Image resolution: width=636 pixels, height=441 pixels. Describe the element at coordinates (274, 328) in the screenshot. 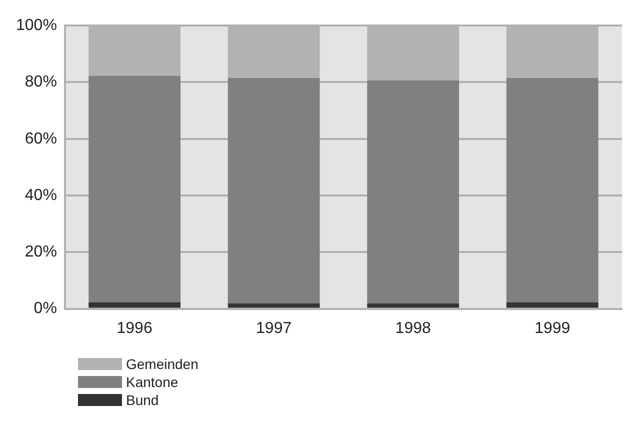

I see `x-tick-label: 1997` at that location.